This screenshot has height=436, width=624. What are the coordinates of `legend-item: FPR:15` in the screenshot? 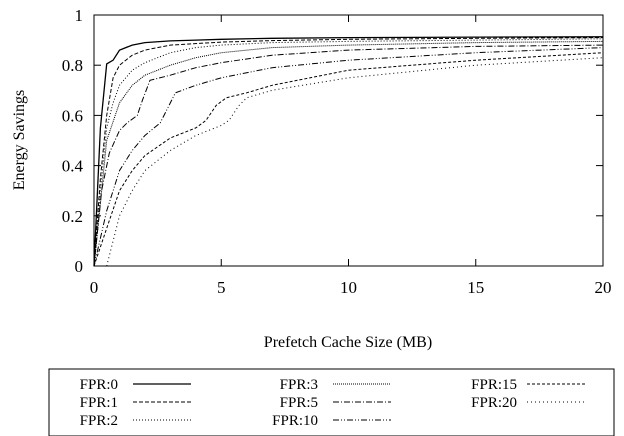 It's located at (528, 385).